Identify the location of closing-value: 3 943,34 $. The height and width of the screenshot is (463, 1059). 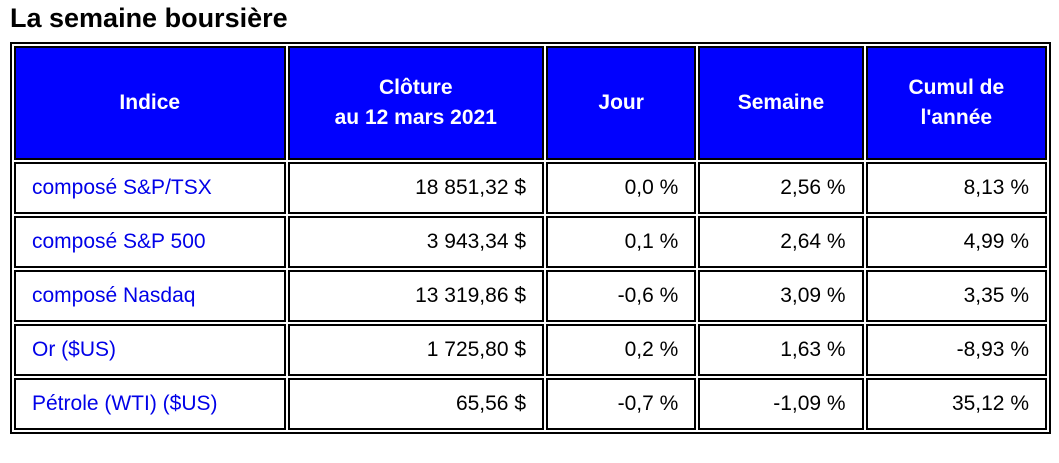
(416, 242).